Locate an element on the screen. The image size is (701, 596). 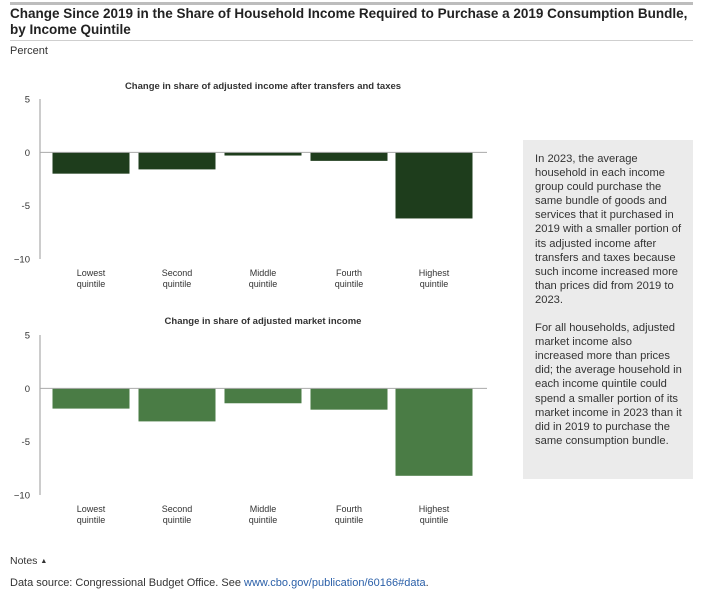
notes-label: Notes is located at coordinates (24, 561).